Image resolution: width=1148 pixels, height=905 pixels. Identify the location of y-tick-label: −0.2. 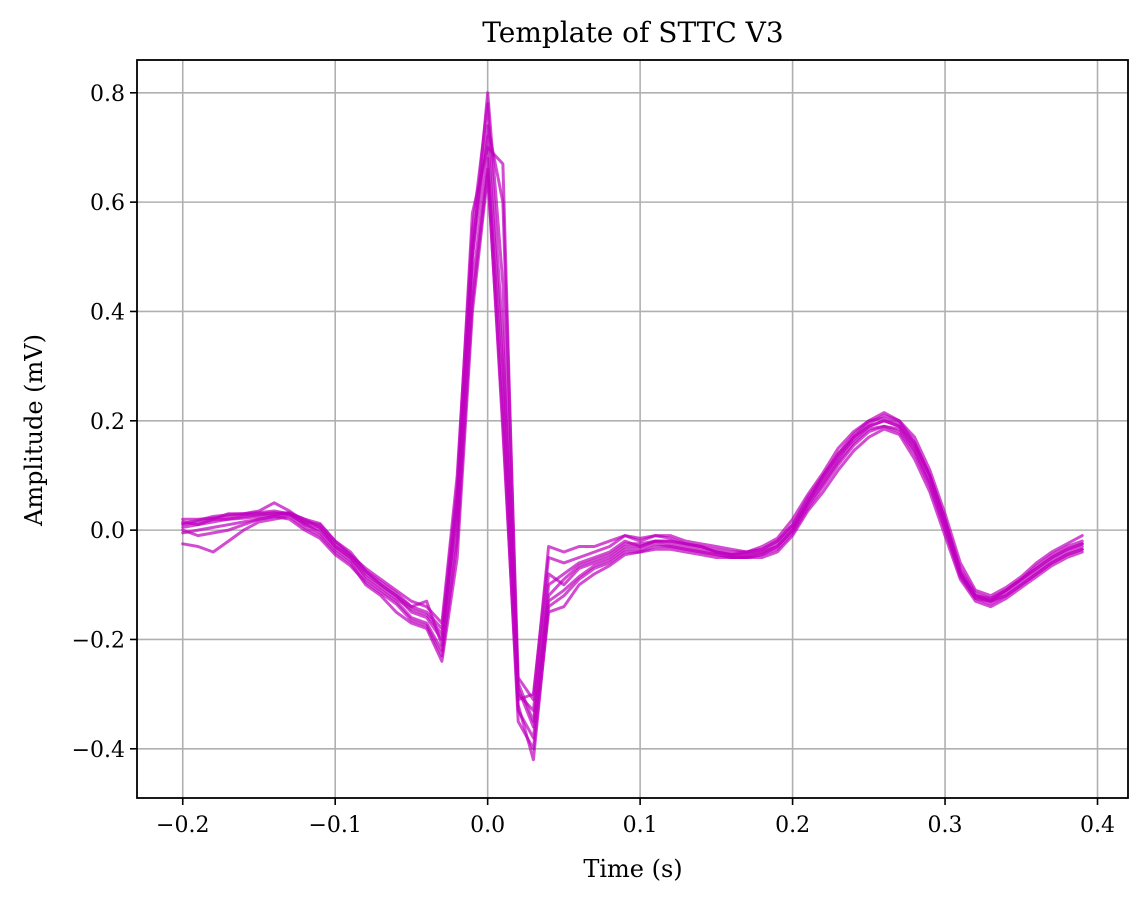
(98, 640).